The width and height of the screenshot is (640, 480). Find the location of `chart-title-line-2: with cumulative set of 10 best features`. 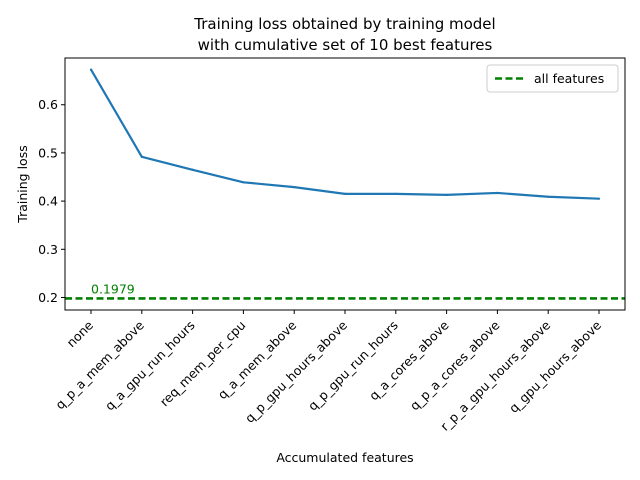

chart-title-line-2: with cumulative set of 10 best features is located at coordinates (345, 45).